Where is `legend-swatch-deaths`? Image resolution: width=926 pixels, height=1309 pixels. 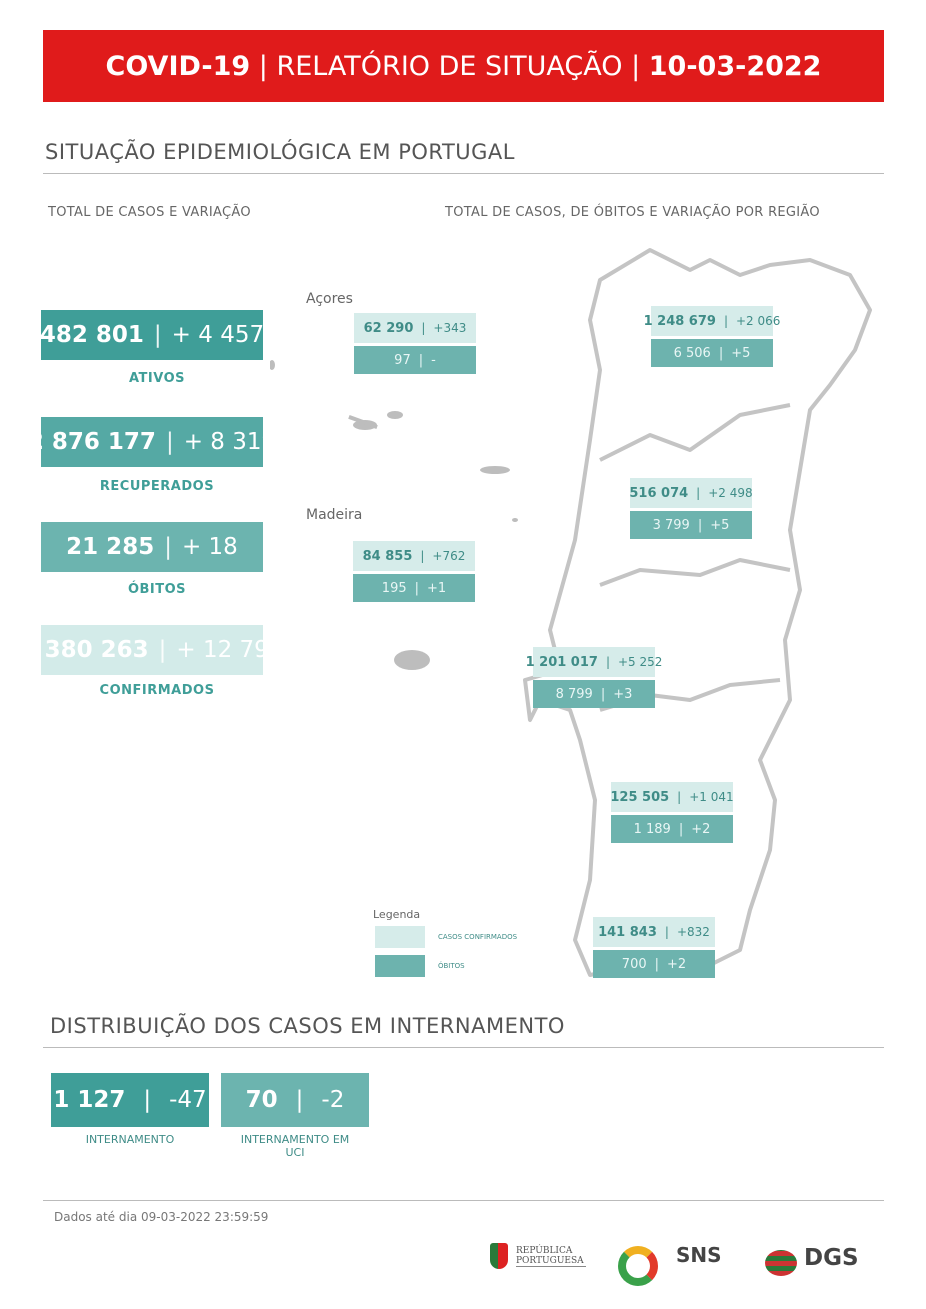 legend-swatch-deaths is located at coordinates (400, 966).